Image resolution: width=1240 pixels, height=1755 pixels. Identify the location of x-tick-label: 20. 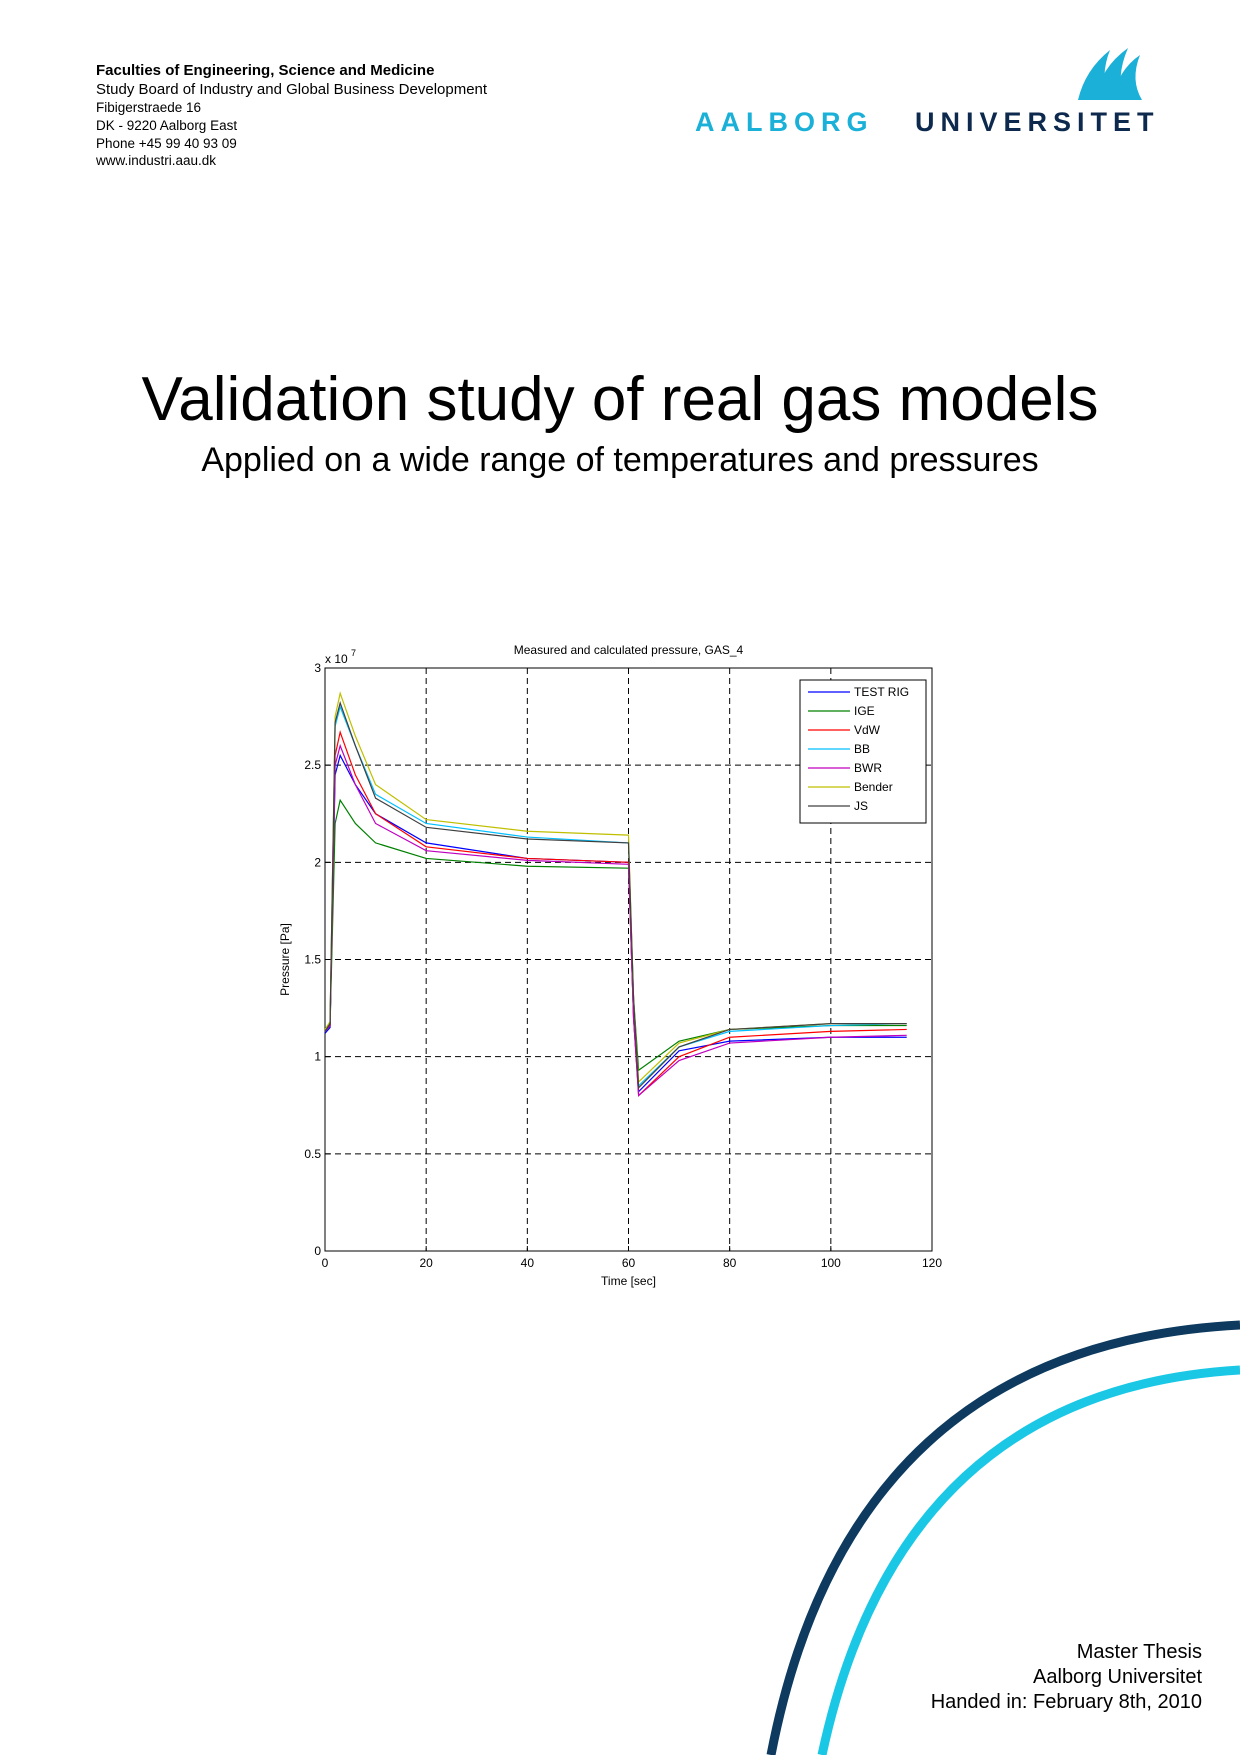
(426, 1263).